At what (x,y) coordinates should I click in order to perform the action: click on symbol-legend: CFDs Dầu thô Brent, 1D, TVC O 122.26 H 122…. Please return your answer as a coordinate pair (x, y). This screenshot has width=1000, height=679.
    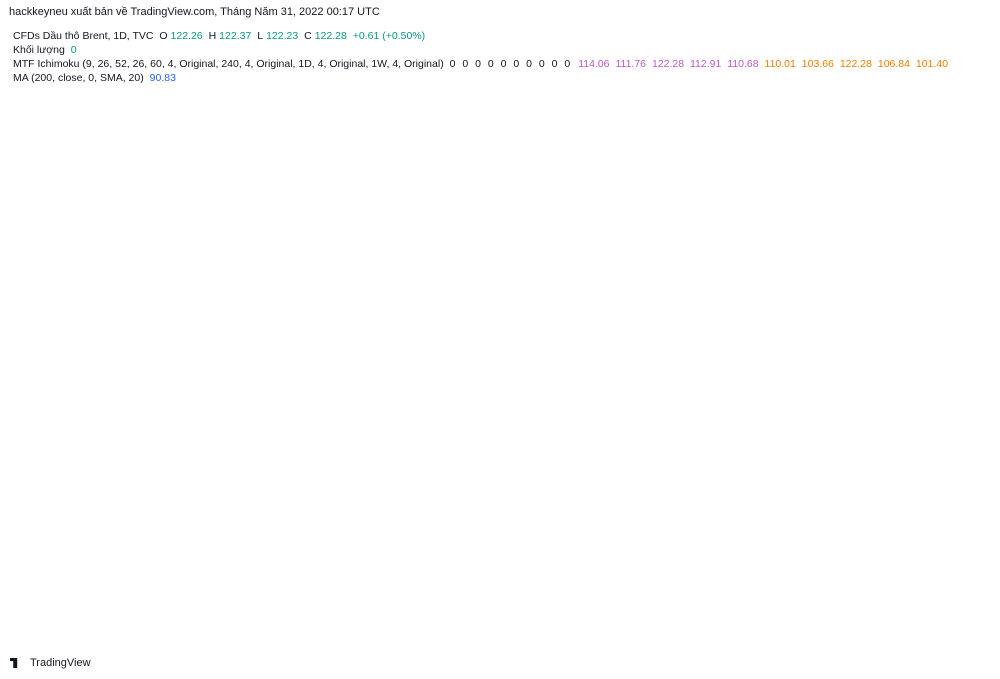
    Looking at the image, I should click on (220, 36).